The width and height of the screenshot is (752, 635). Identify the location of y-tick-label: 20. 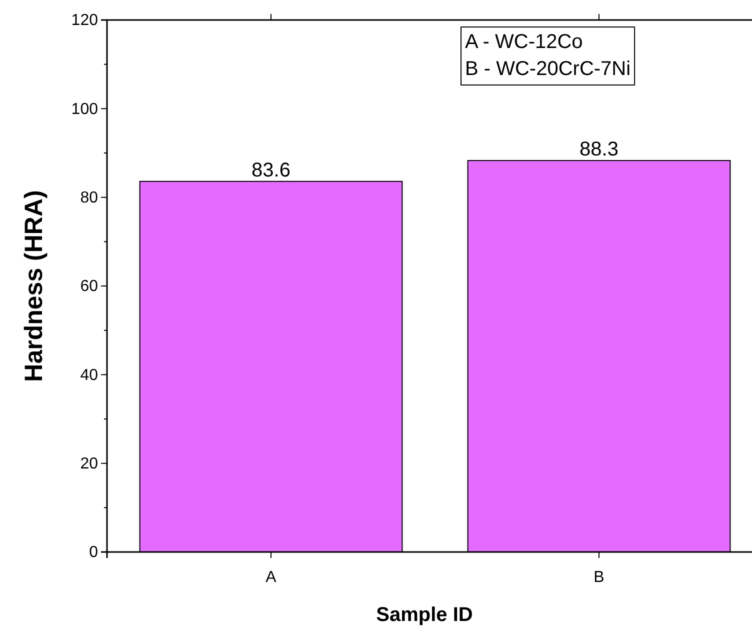
(89, 463).